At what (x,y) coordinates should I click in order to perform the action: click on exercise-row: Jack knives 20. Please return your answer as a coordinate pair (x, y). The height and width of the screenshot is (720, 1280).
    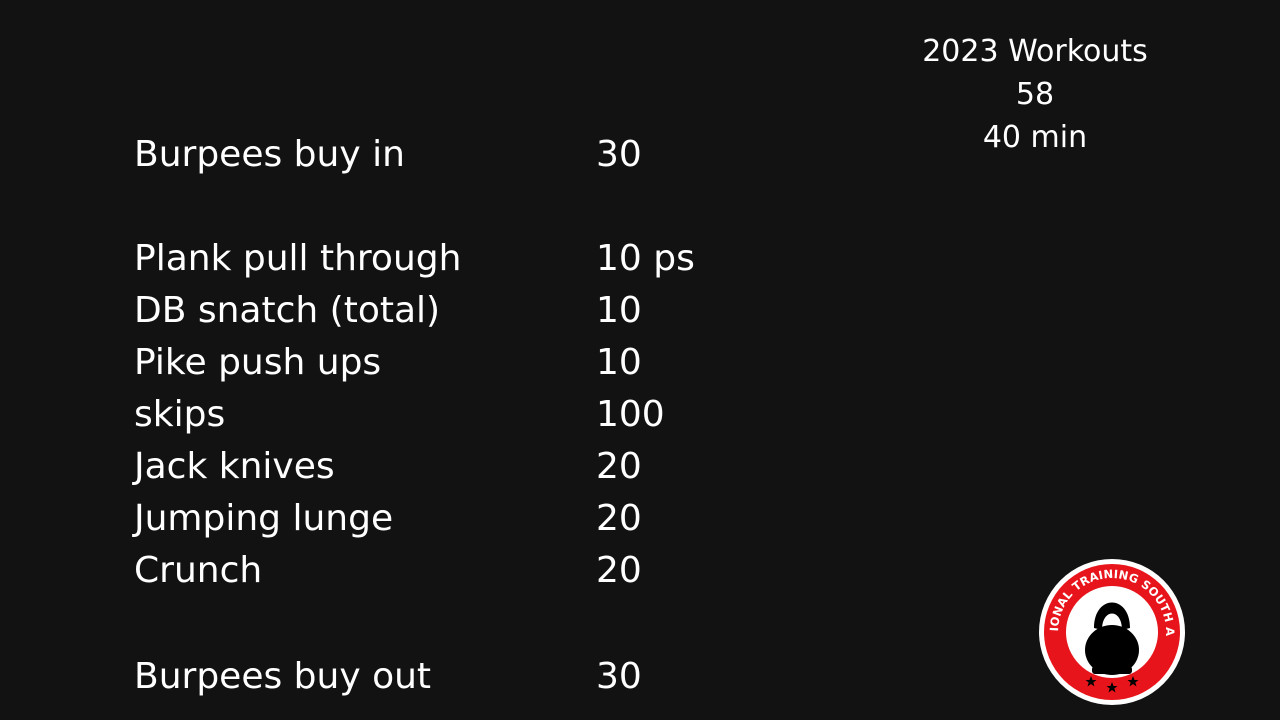
    Looking at the image, I should click on (450, 472).